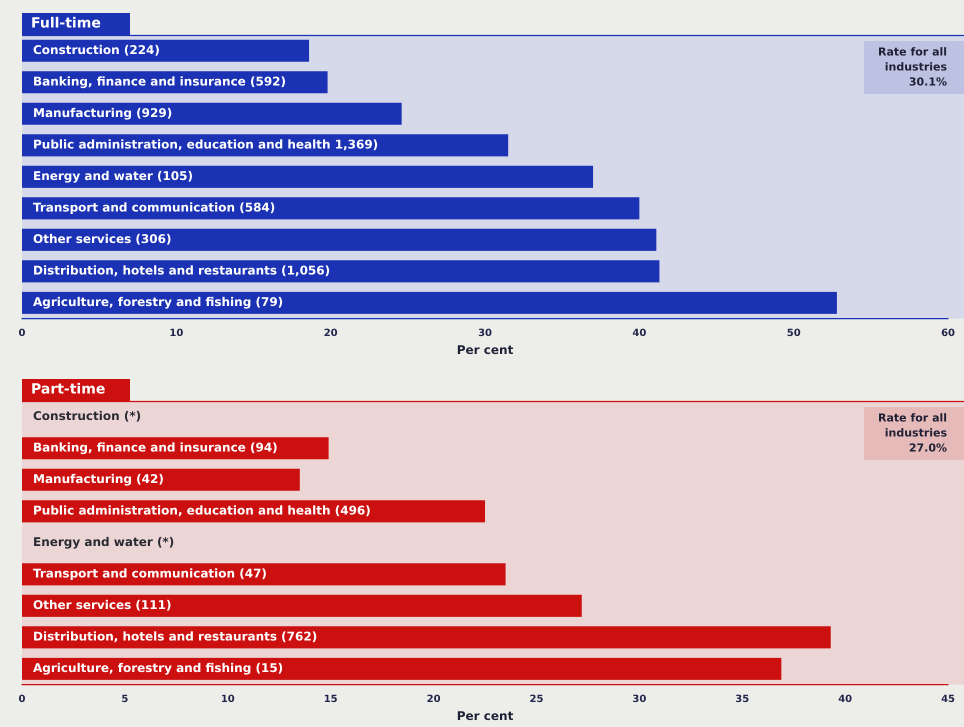  Describe the element at coordinates (202, 510) in the screenshot. I see `y-tick-label: Public administration, education and health (496)` at that location.